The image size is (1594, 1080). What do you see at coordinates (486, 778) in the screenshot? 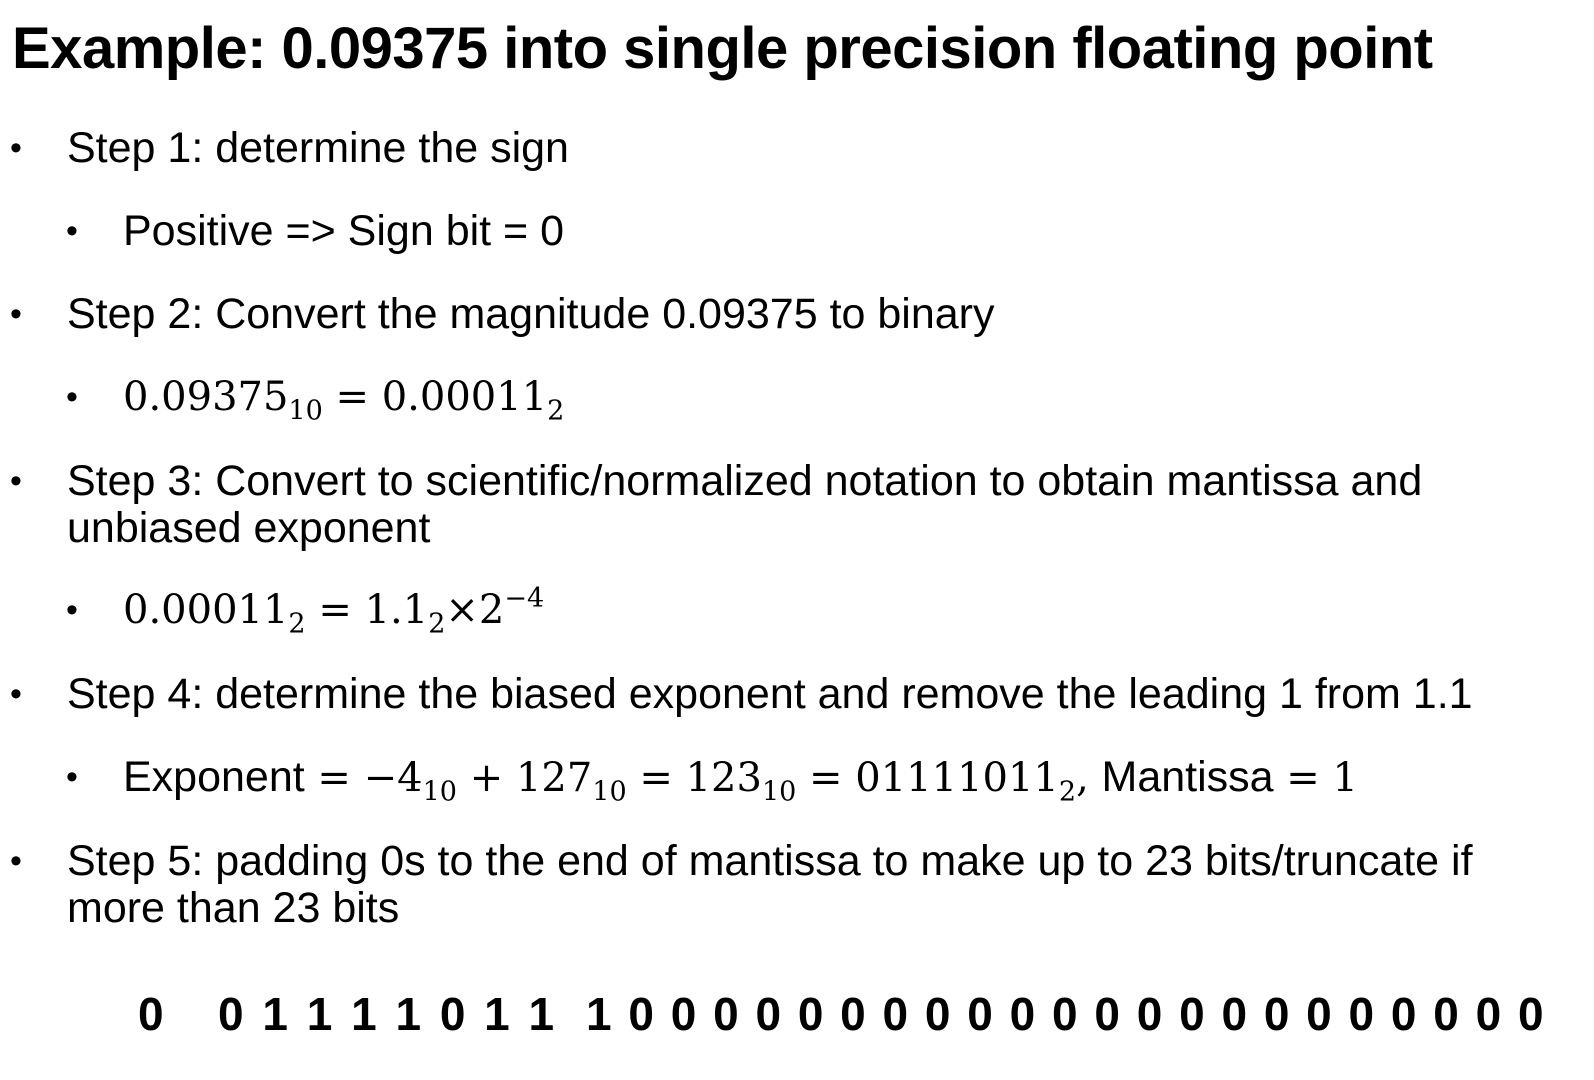
I see `math-plus: +` at bounding box center [486, 778].